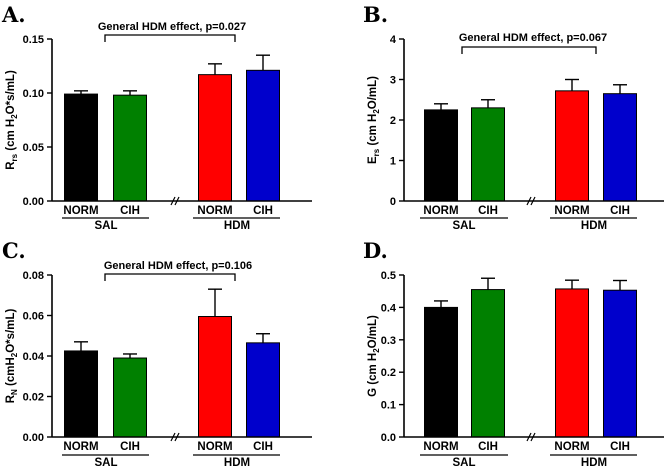  What do you see at coordinates (393, 202) in the screenshot?
I see `y-tick-label: 0` at bounding box center [393, 202].